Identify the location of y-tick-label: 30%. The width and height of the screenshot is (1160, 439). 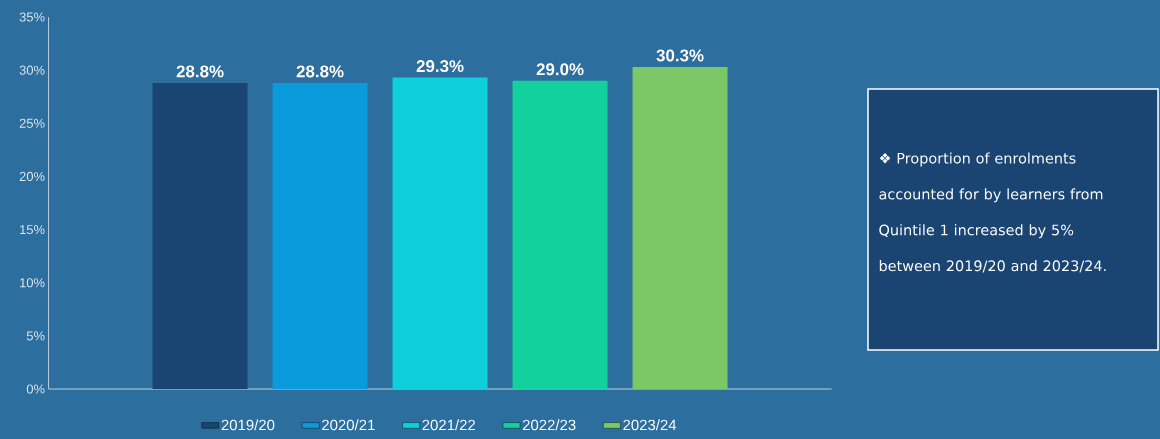
(32, 70).